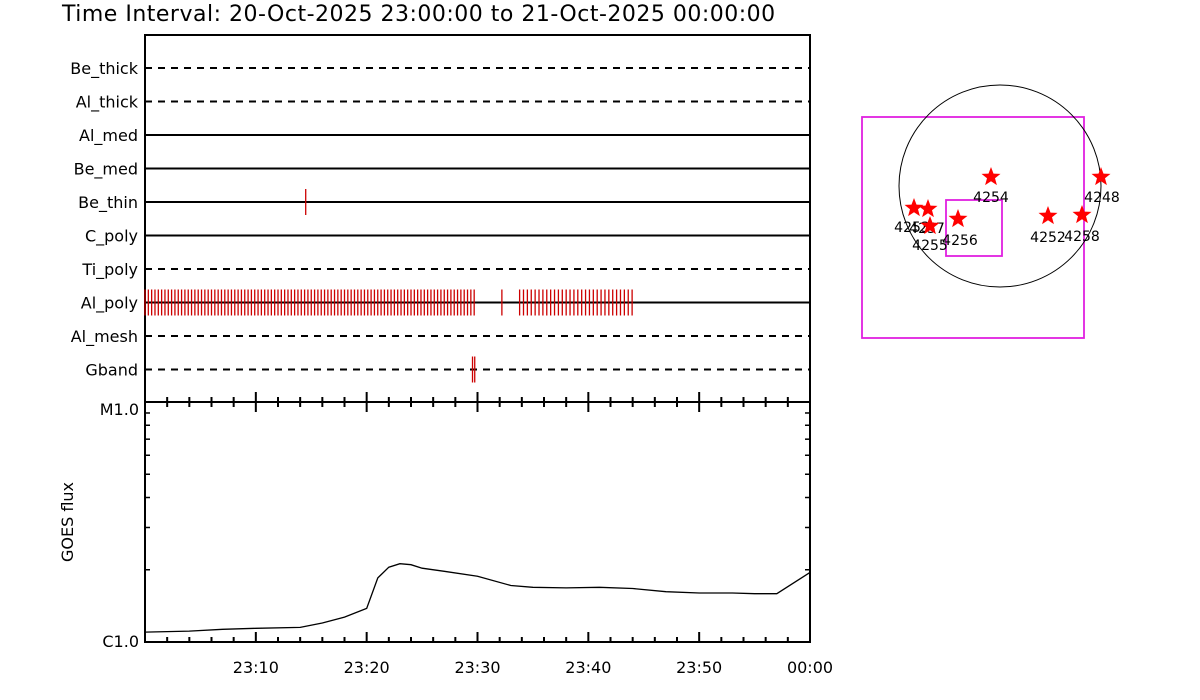  What do you see at coordinates (1082, 237) in the screenshot?
I see `region-label-4258: 4258` at bounding box center [1082, 237].